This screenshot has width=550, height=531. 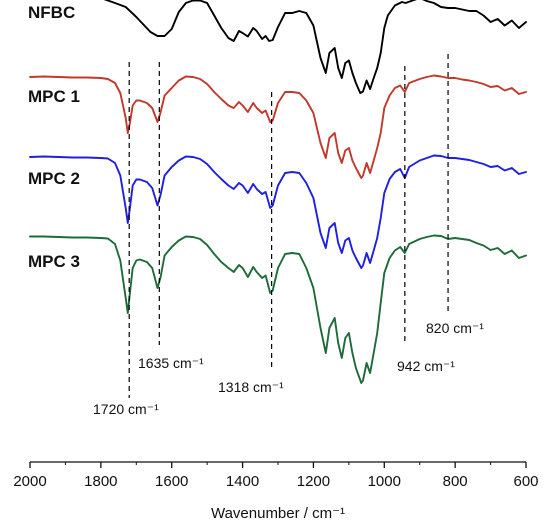 I want to click on x-axis-title: Wavenumber / cm⁻¹, so click(x=278, y=513).